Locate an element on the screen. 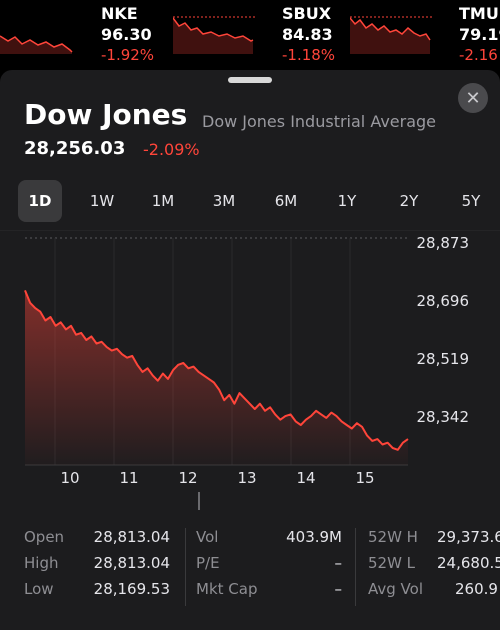  ticker-item-sbux: SBUX 84.83 -1.18% is located at coordinates (308, 34).